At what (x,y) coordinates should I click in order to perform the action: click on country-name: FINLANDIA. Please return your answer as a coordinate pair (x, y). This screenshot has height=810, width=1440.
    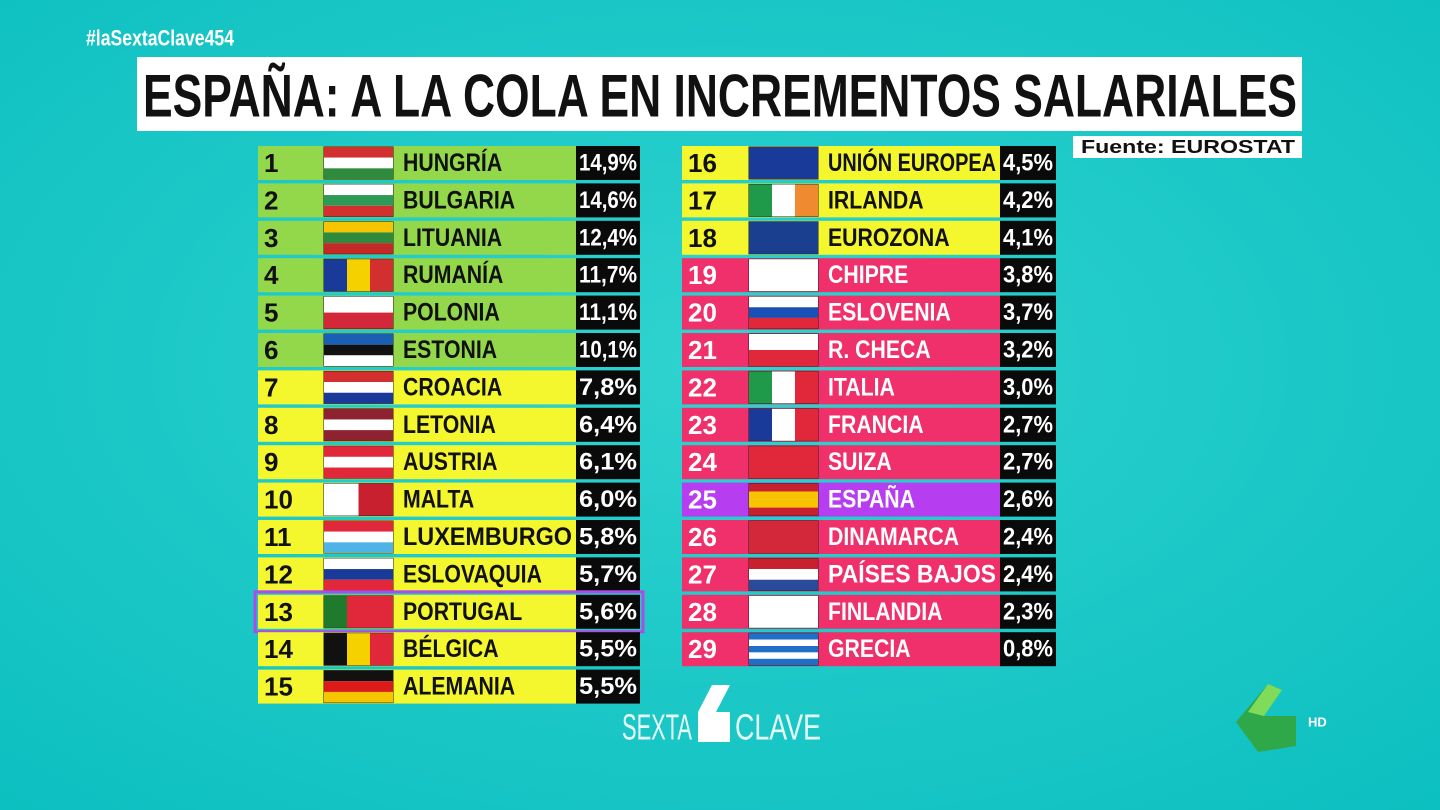
    Looking at the image, I should click on (885, 612).